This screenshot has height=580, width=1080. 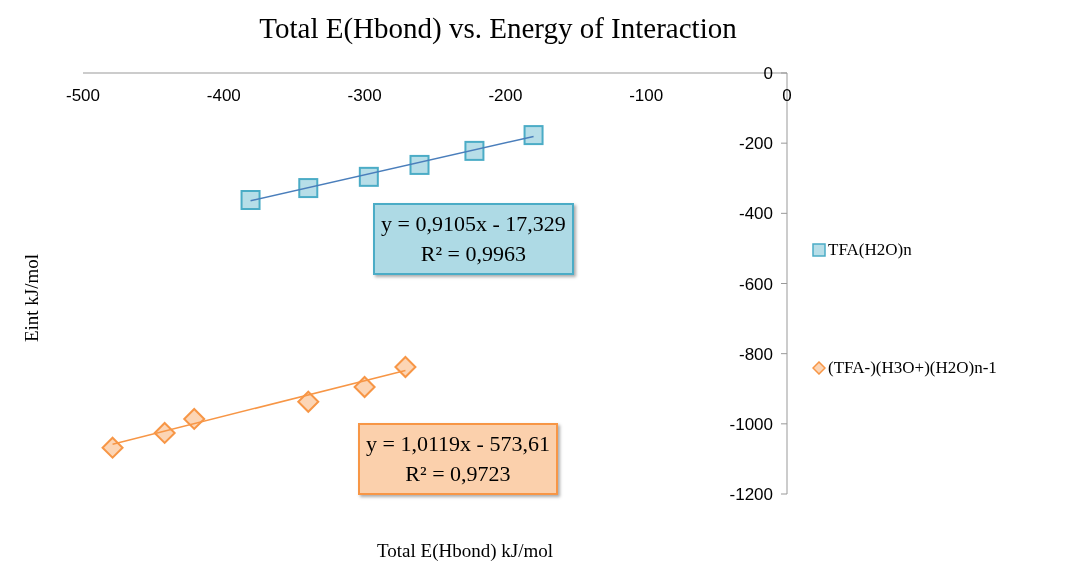 I want to click on chart-title: Total E(Hbond) vs. Energy of Interaction, so click(x=498, y=28).